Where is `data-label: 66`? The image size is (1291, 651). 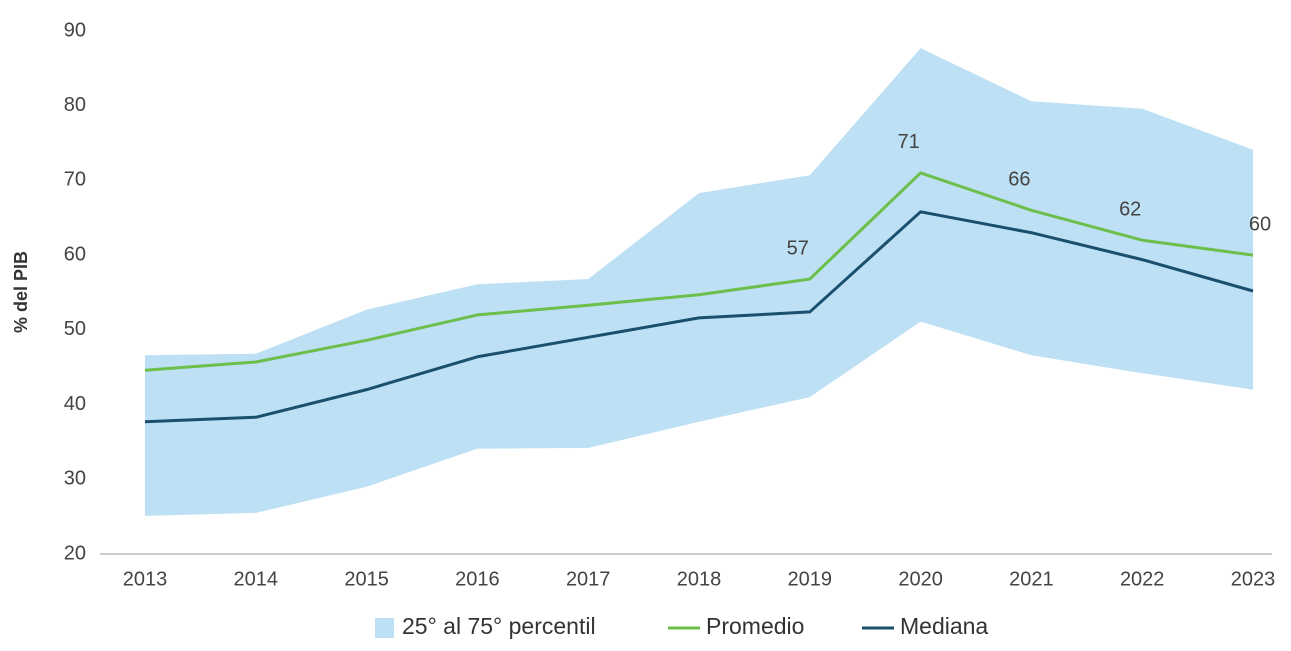
data-label: 66 is located at coordinates (1019, 180).